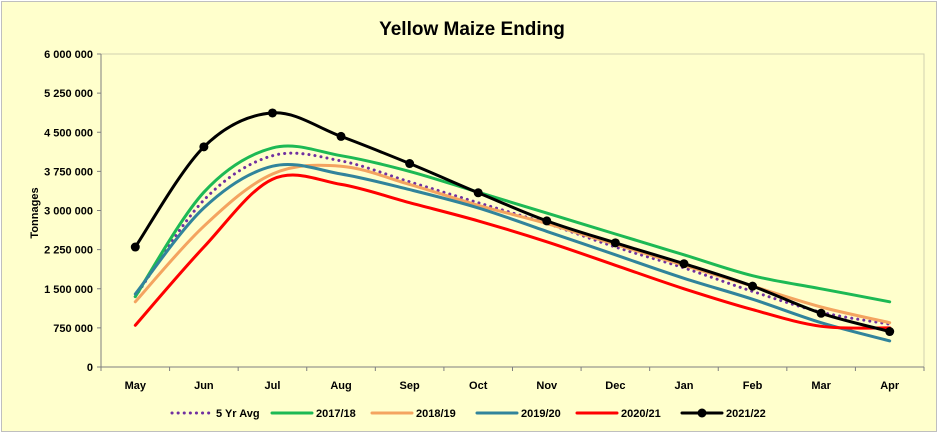  What do you see at coordinates (204, 386) in the screenshot?
I see `x-tick-label: Jun` at bounding box center [204, 386].